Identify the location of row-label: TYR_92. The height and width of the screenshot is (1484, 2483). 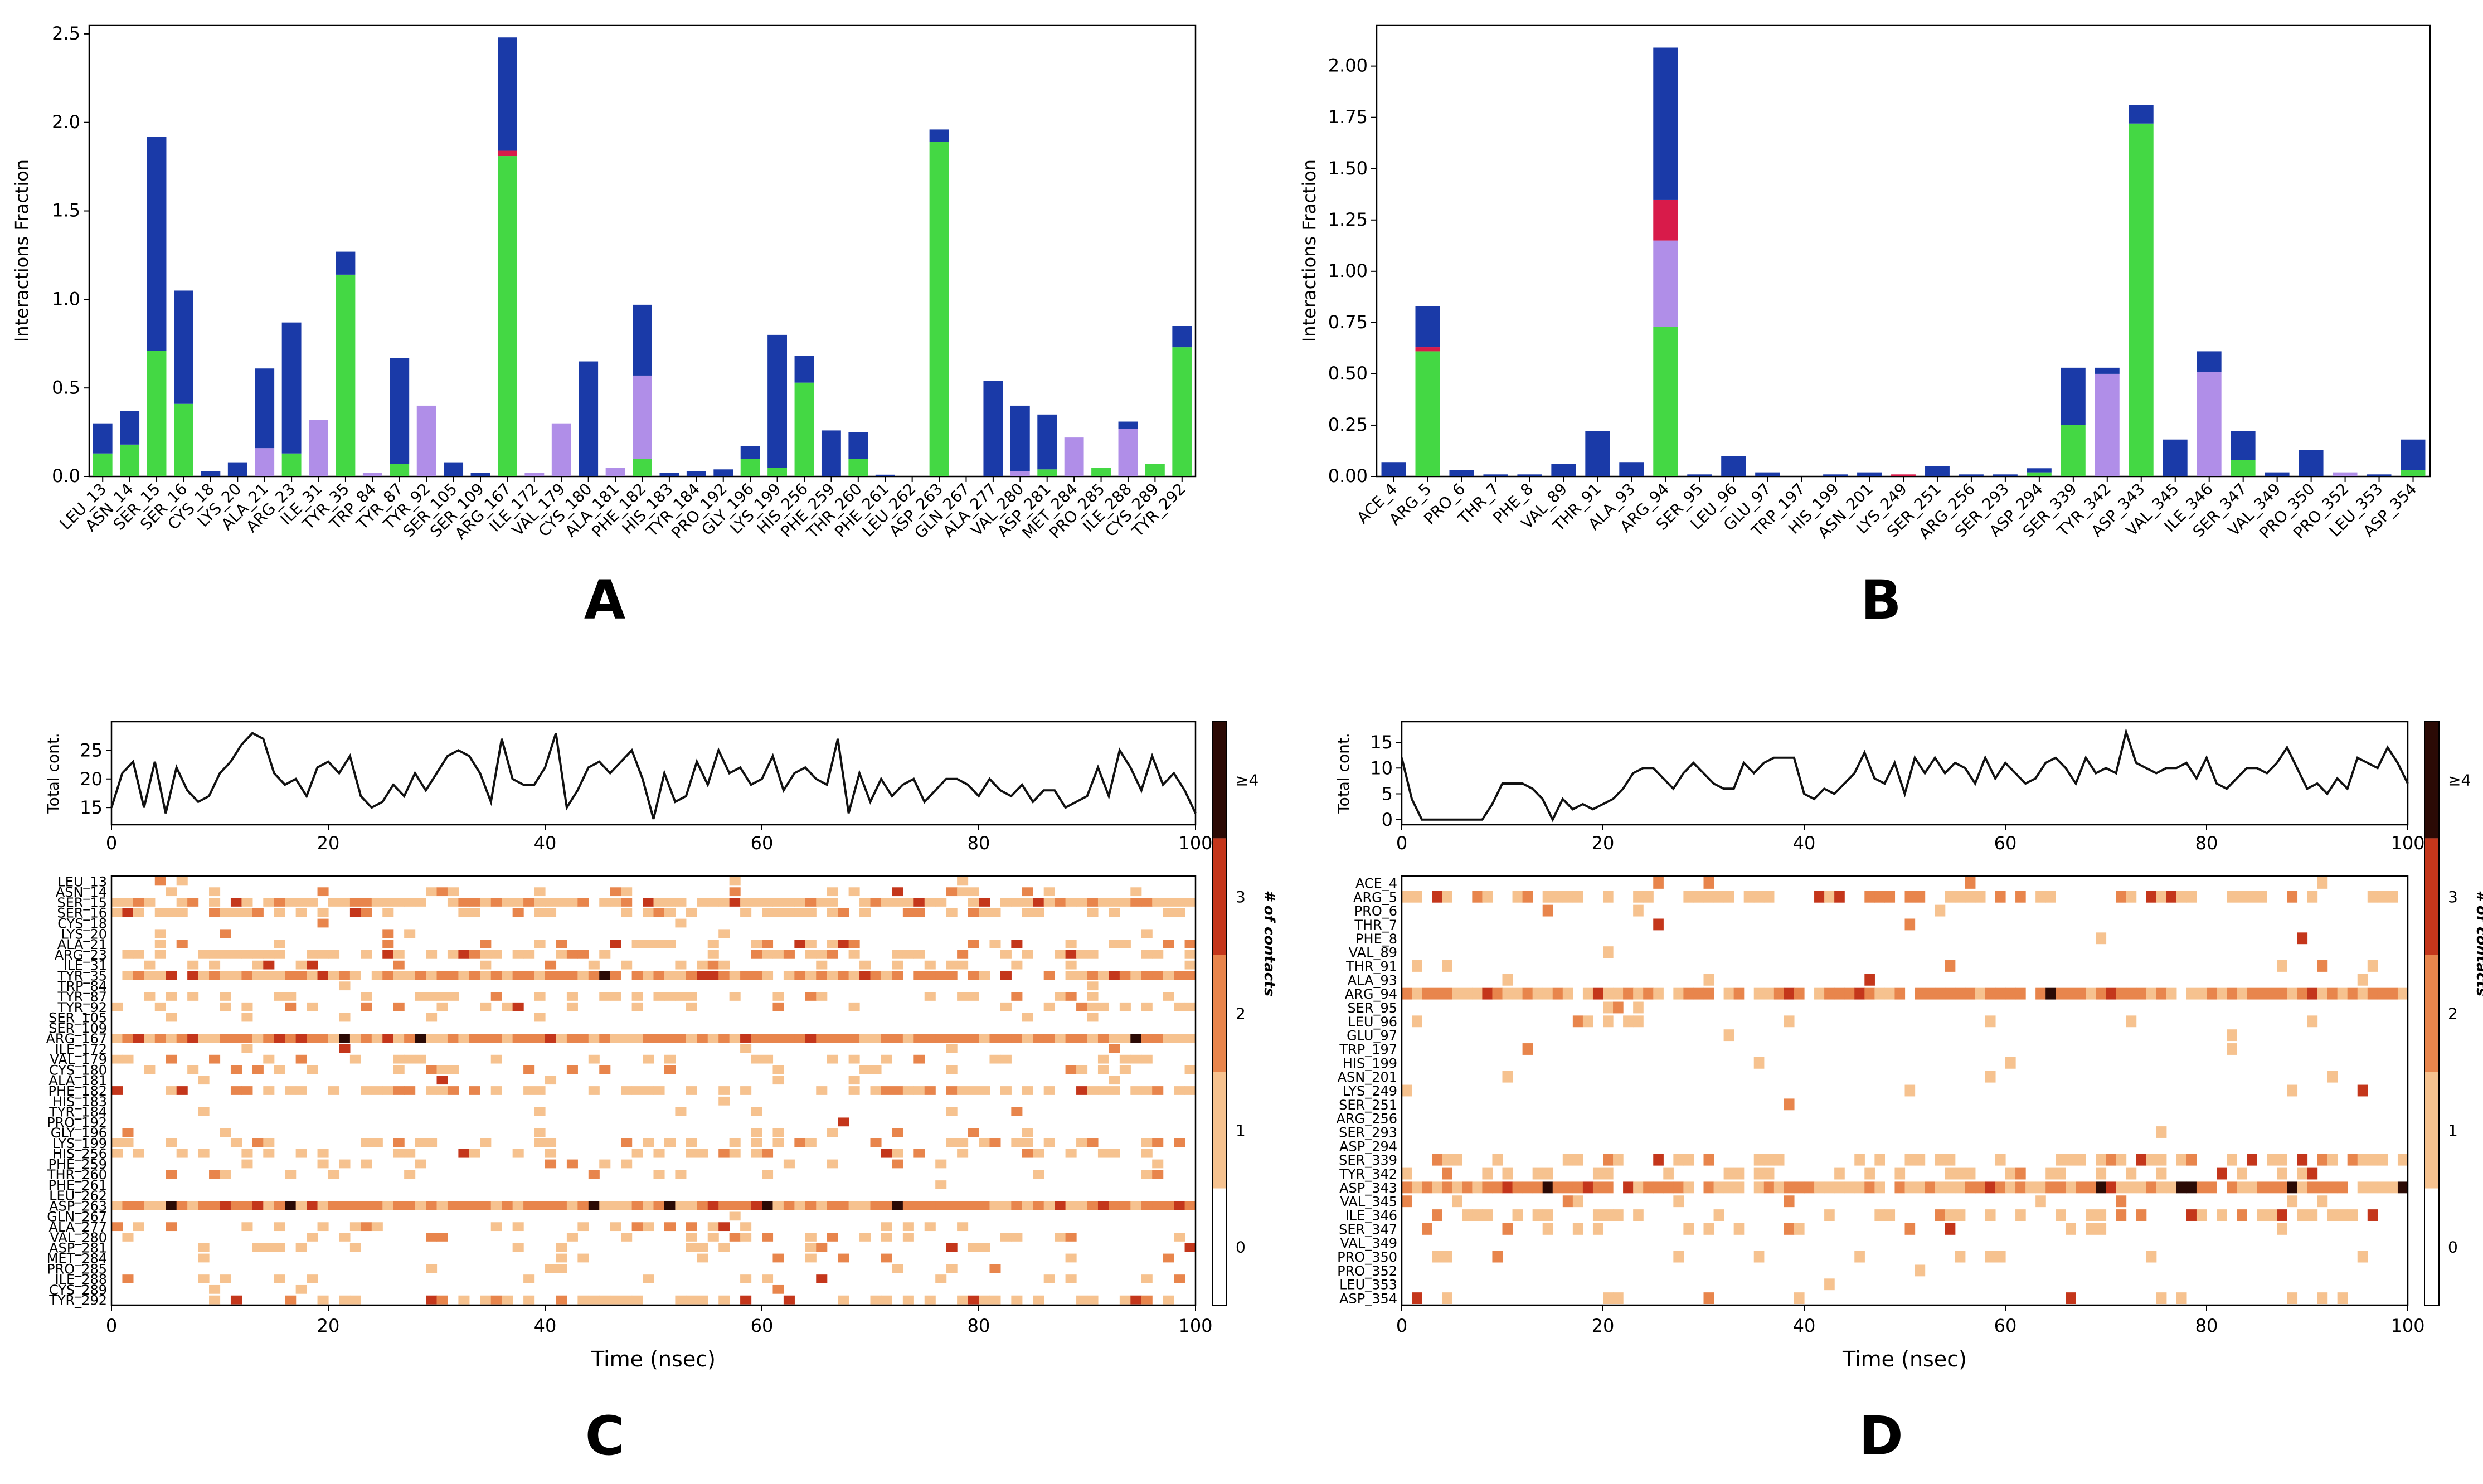
(82, 1007).